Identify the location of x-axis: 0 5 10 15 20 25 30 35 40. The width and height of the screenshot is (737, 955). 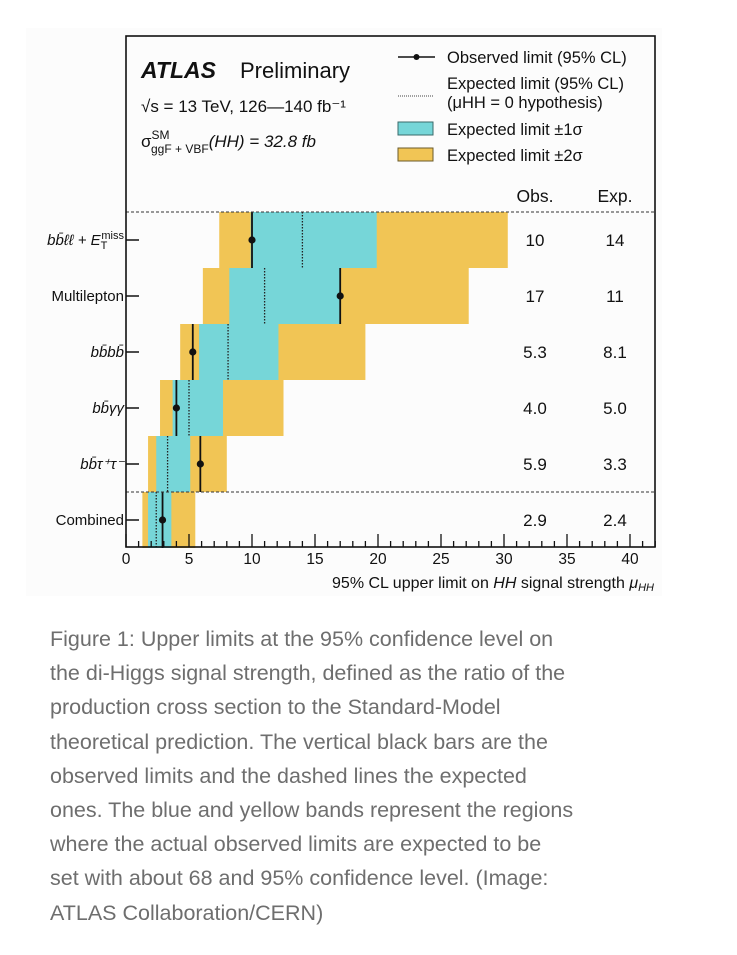
(389, 551).